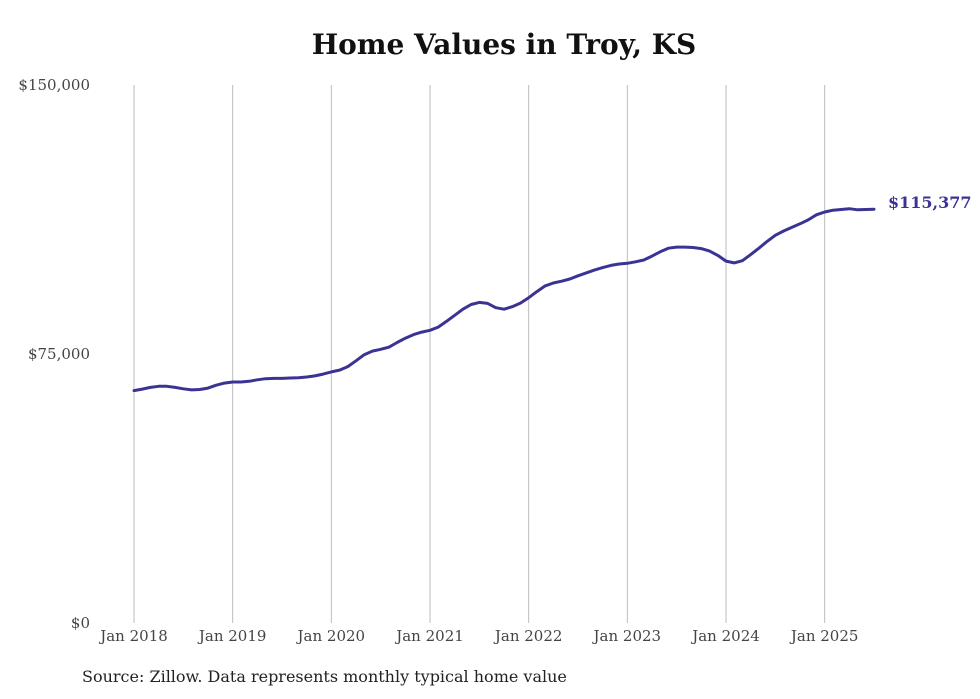 The width and height of the screenshot is (980, 699). What do you see at coordinates (232, 636) in the screenshot?
I see `x-tick-label: Jan 2019` at bounding box center [232, 636].